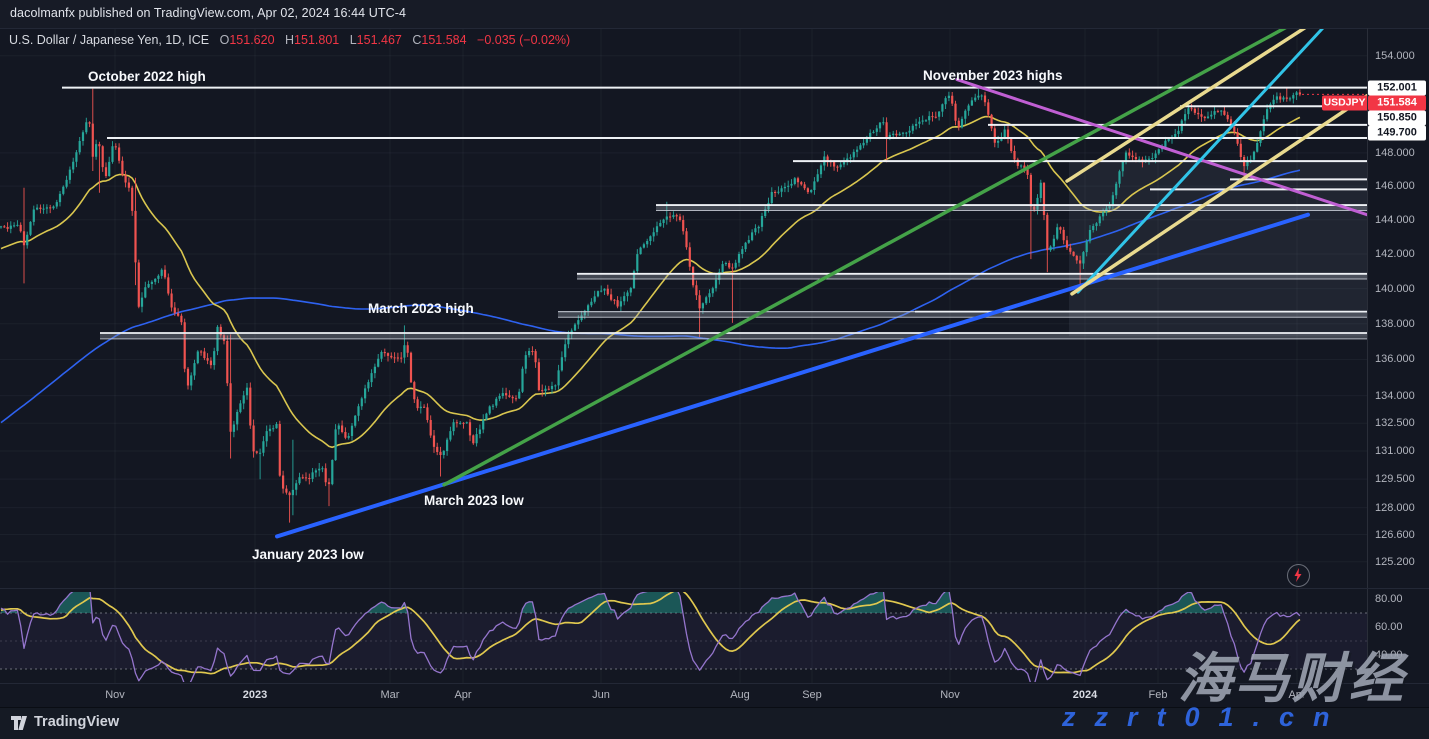  What do you see at coordinates (1389, 599) in the screenshot?
I see `rsi-tick: 80.00` at bounding box center [1389, 599].